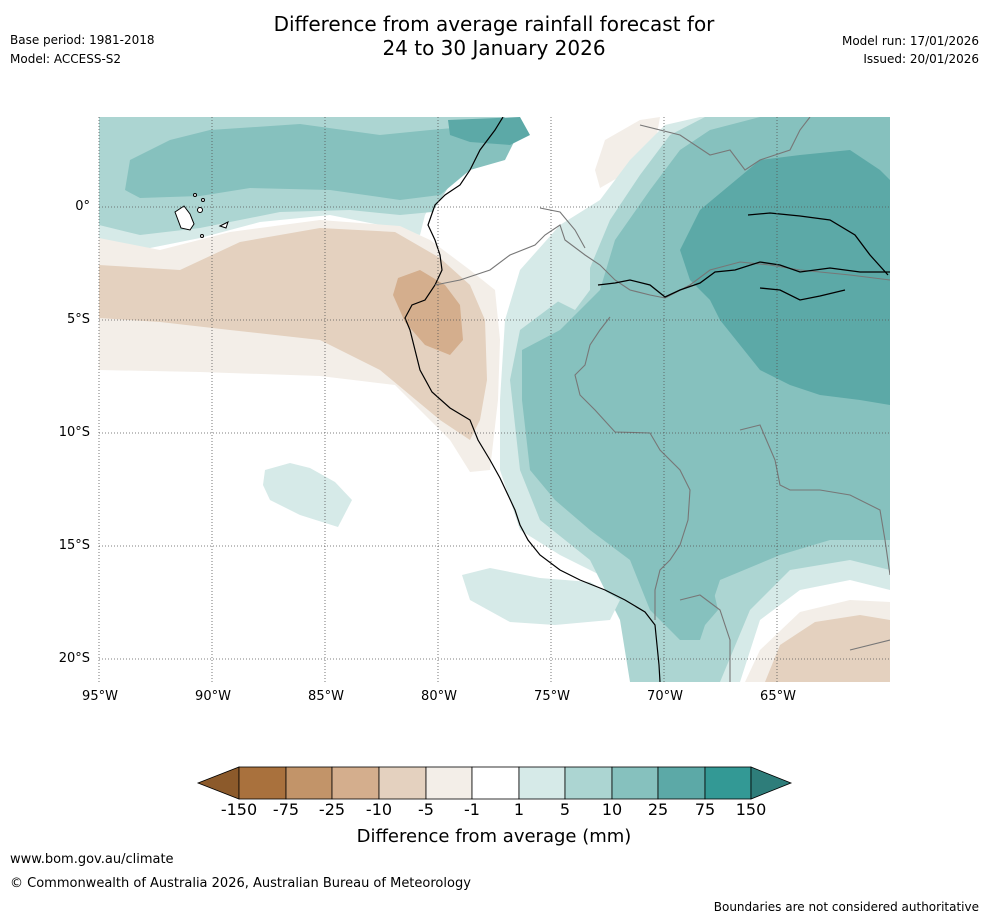 This screenshot has width=988, height=919. What do you see at coordinates (201, 215) in the screenshot?
I see `galapagos-islands` at bounding box center [201, 215].